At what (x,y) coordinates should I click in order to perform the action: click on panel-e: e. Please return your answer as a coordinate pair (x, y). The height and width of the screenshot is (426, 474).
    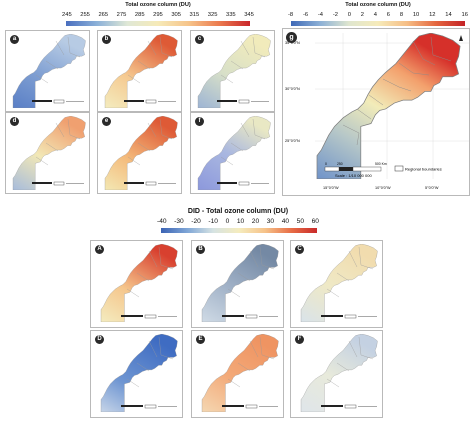
    Looking at the image, I should click on (139, 153).